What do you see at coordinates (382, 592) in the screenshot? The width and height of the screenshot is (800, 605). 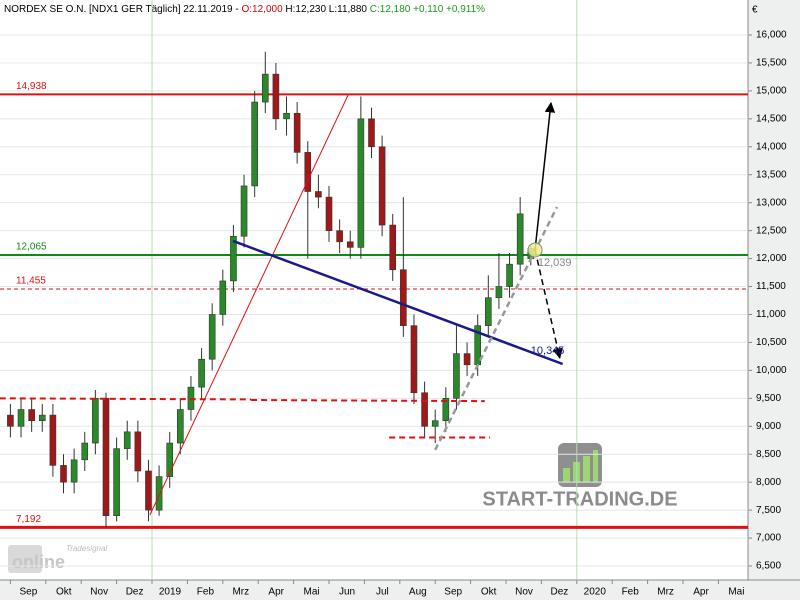 I see `x-tick-label: Jul` at bounding box center [382, 592].